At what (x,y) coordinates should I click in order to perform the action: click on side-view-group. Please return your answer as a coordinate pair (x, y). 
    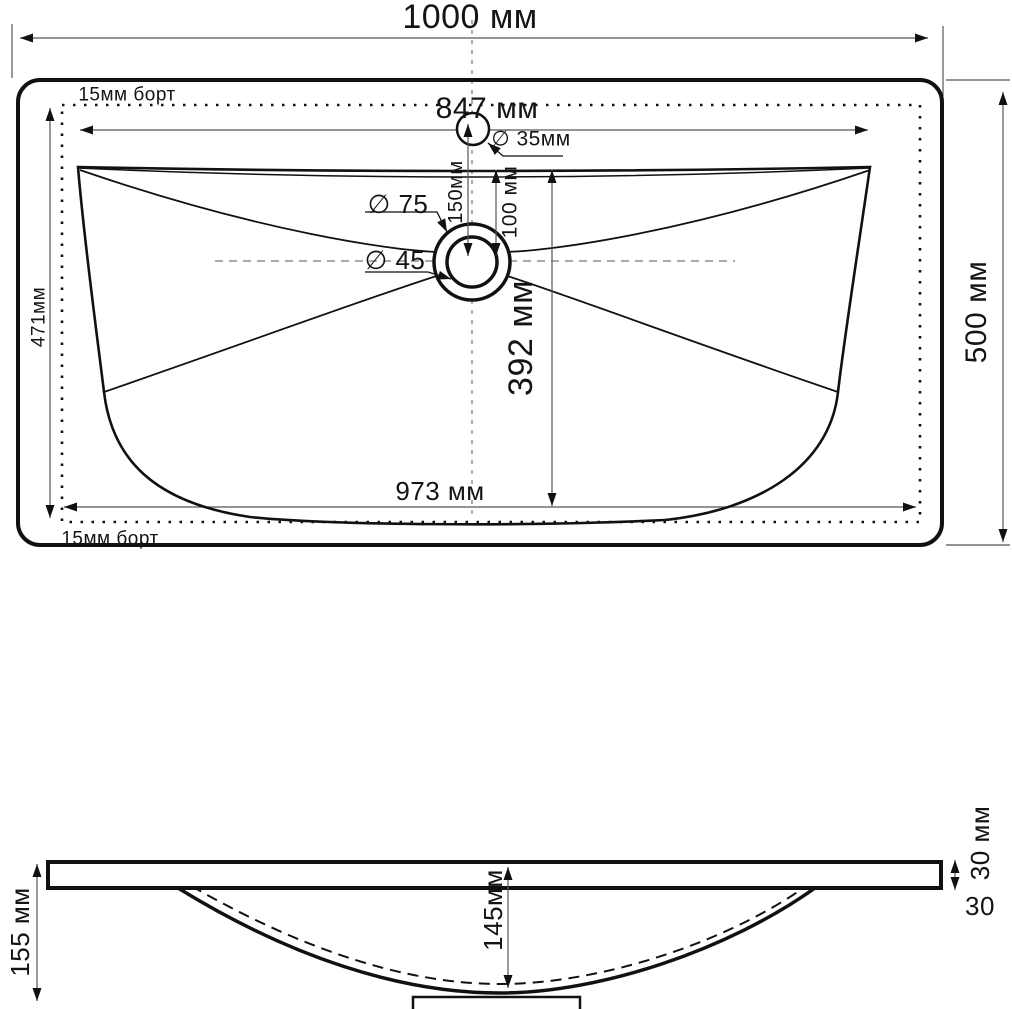
    Looking at the image, I should click on (496, 934).